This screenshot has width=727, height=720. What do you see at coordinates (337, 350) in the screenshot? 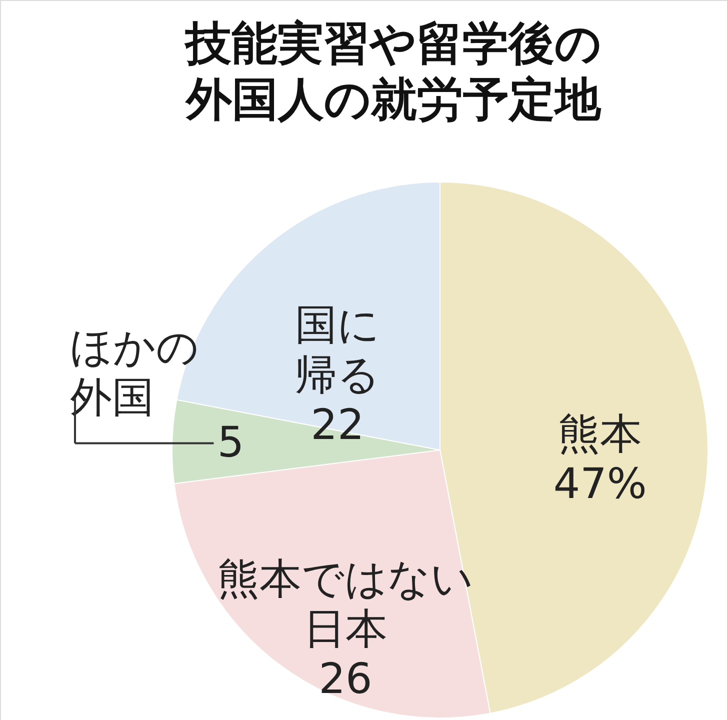
I see `slice-label: 国に帰る` at bounding box center [337, 350].